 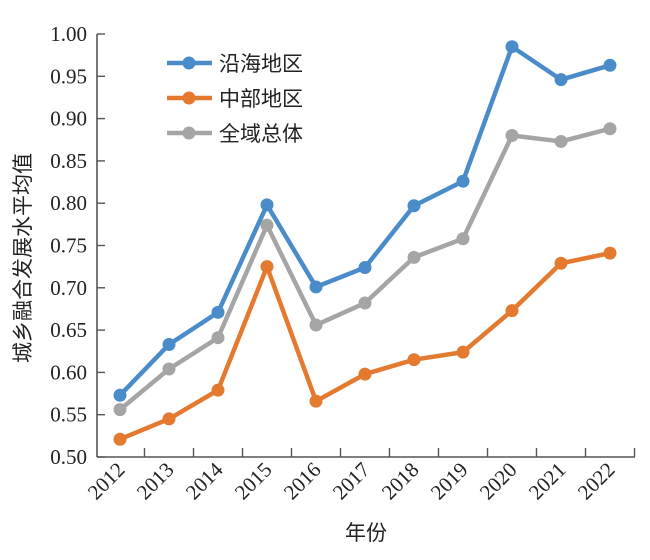 I want to click on legend-label: 中部地区, so click(x=261, y=99).